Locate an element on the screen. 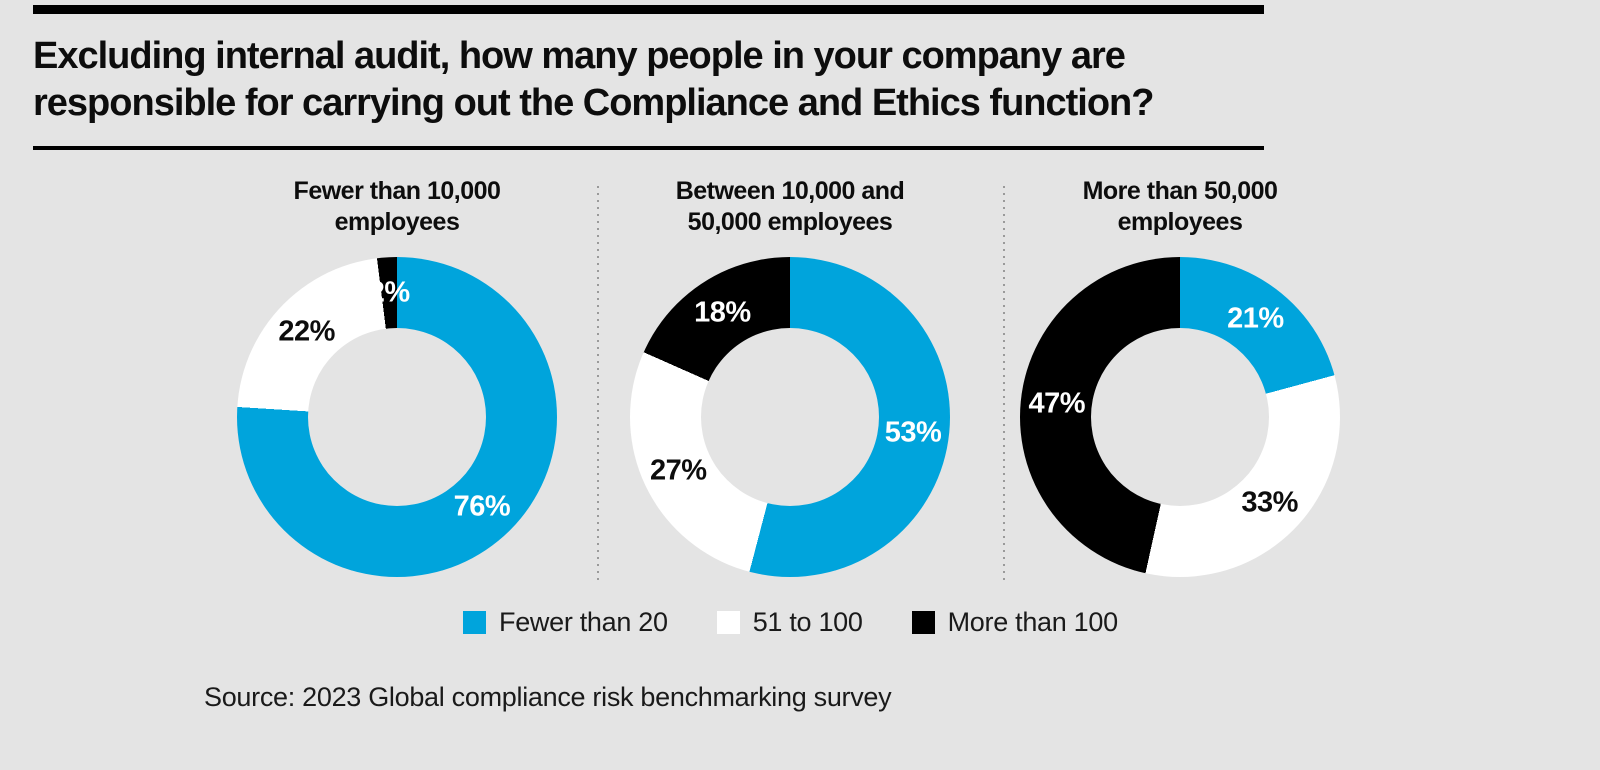  top-rule is located at coordinates (648, 9).